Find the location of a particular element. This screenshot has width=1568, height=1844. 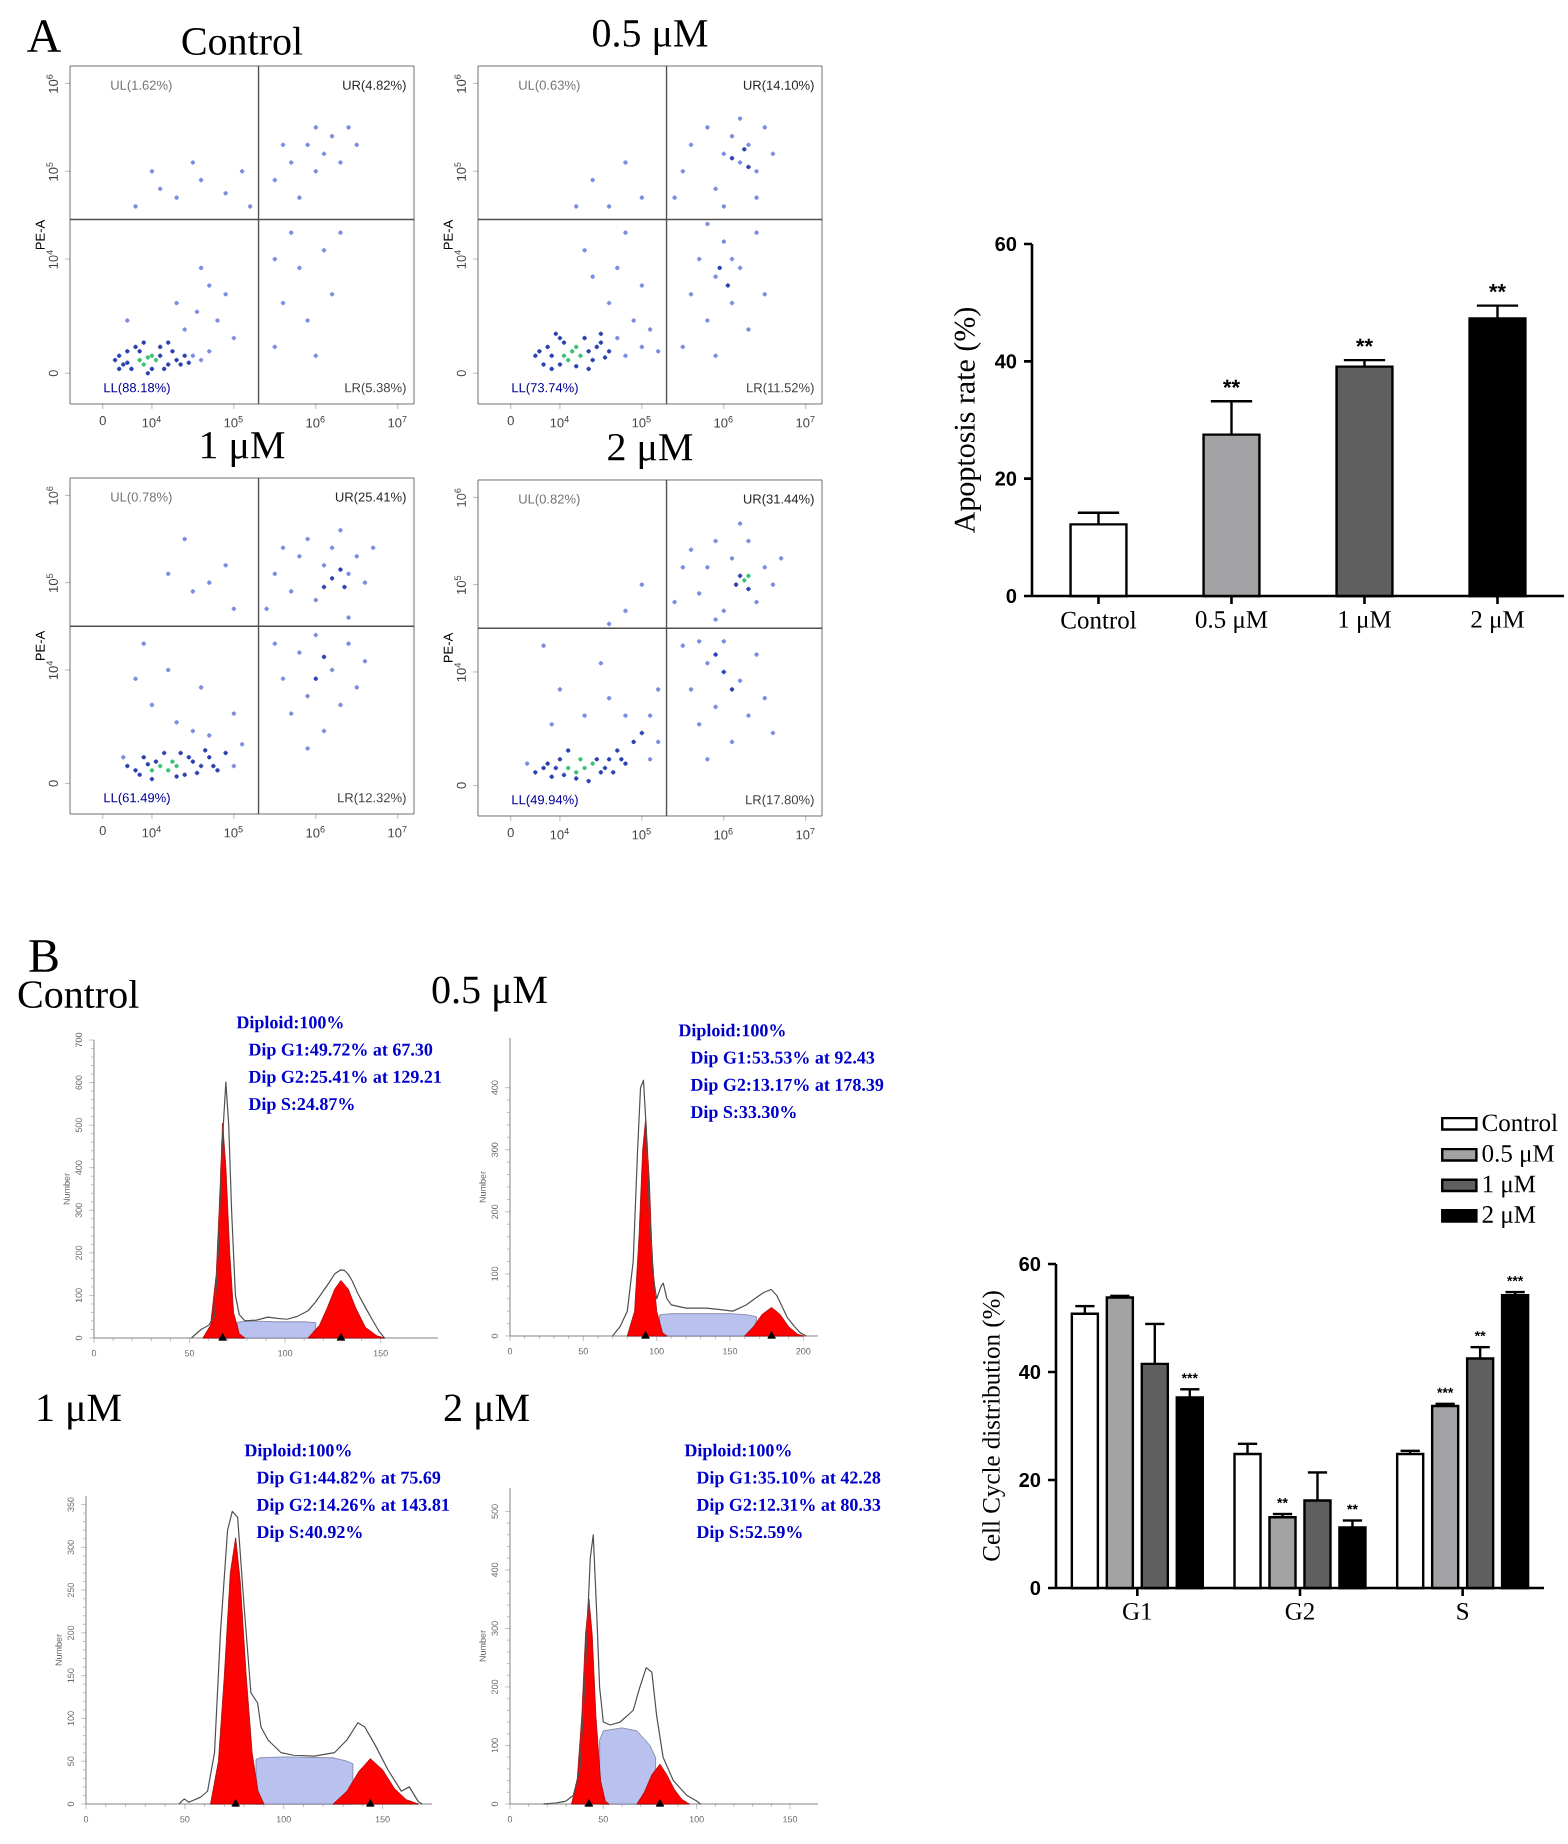

text: Dip G1:35.10% at 42.28 is located at coordinates (788, 1479).